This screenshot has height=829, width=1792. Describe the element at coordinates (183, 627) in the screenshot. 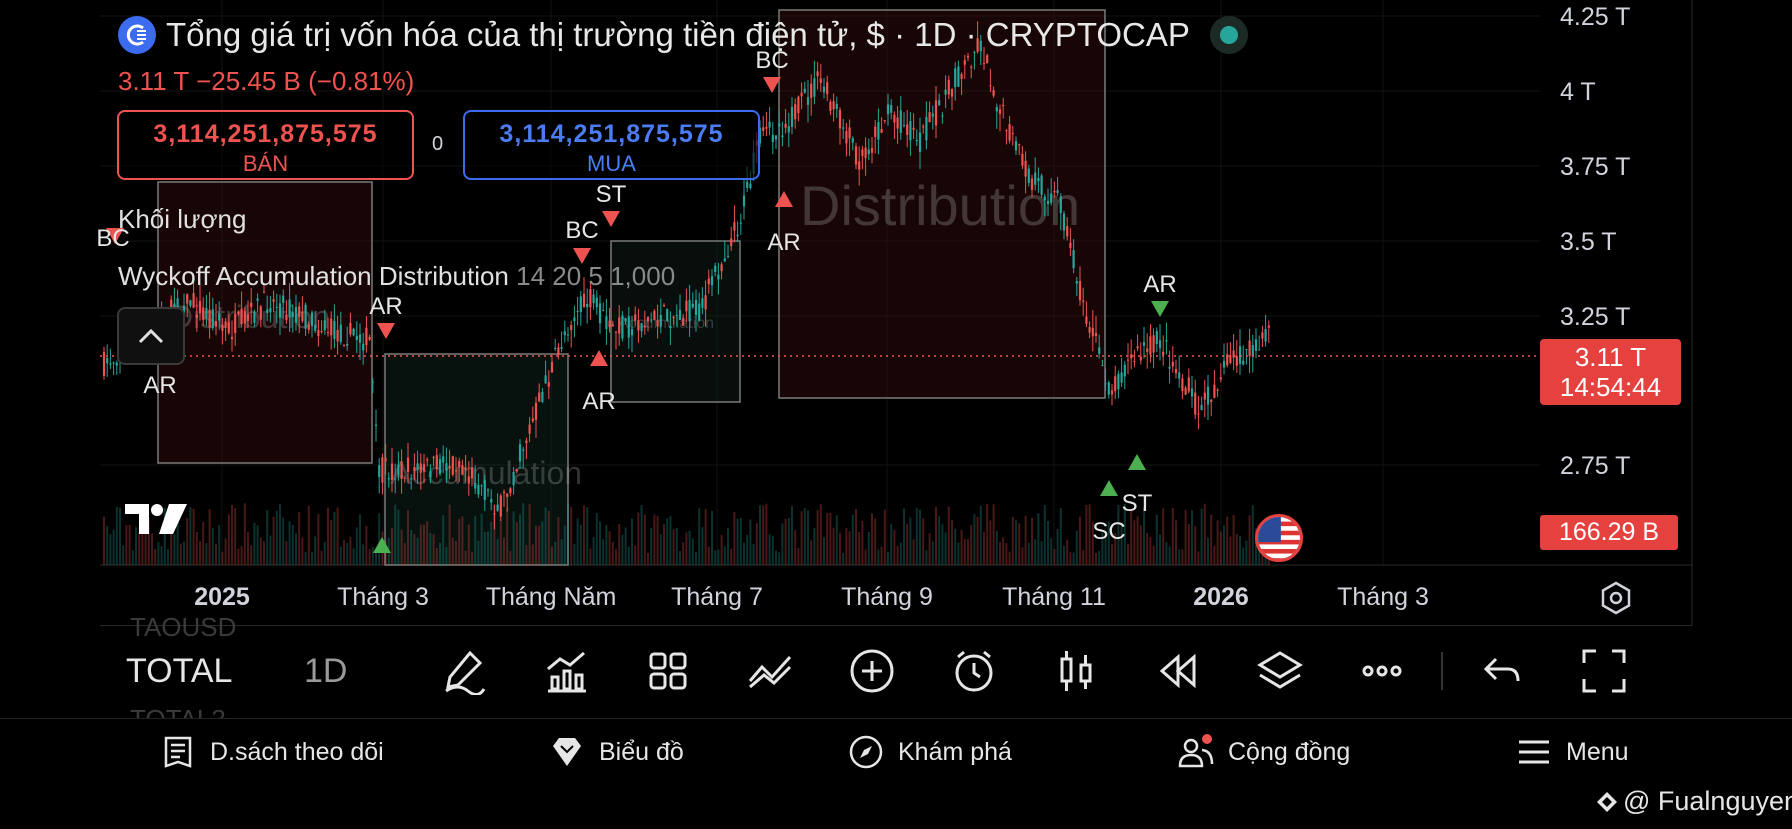

I see `ghost-symbol: TAOUSD` at that location.